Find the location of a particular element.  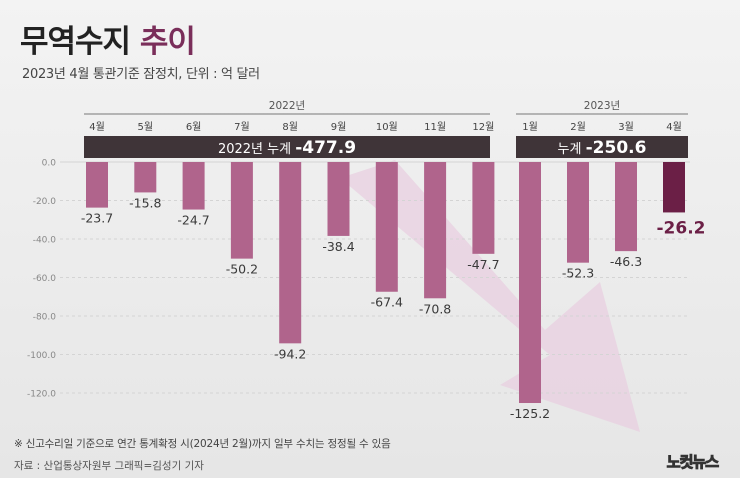

y-tick-label: 0.0 is located at coordinates (49, 164).